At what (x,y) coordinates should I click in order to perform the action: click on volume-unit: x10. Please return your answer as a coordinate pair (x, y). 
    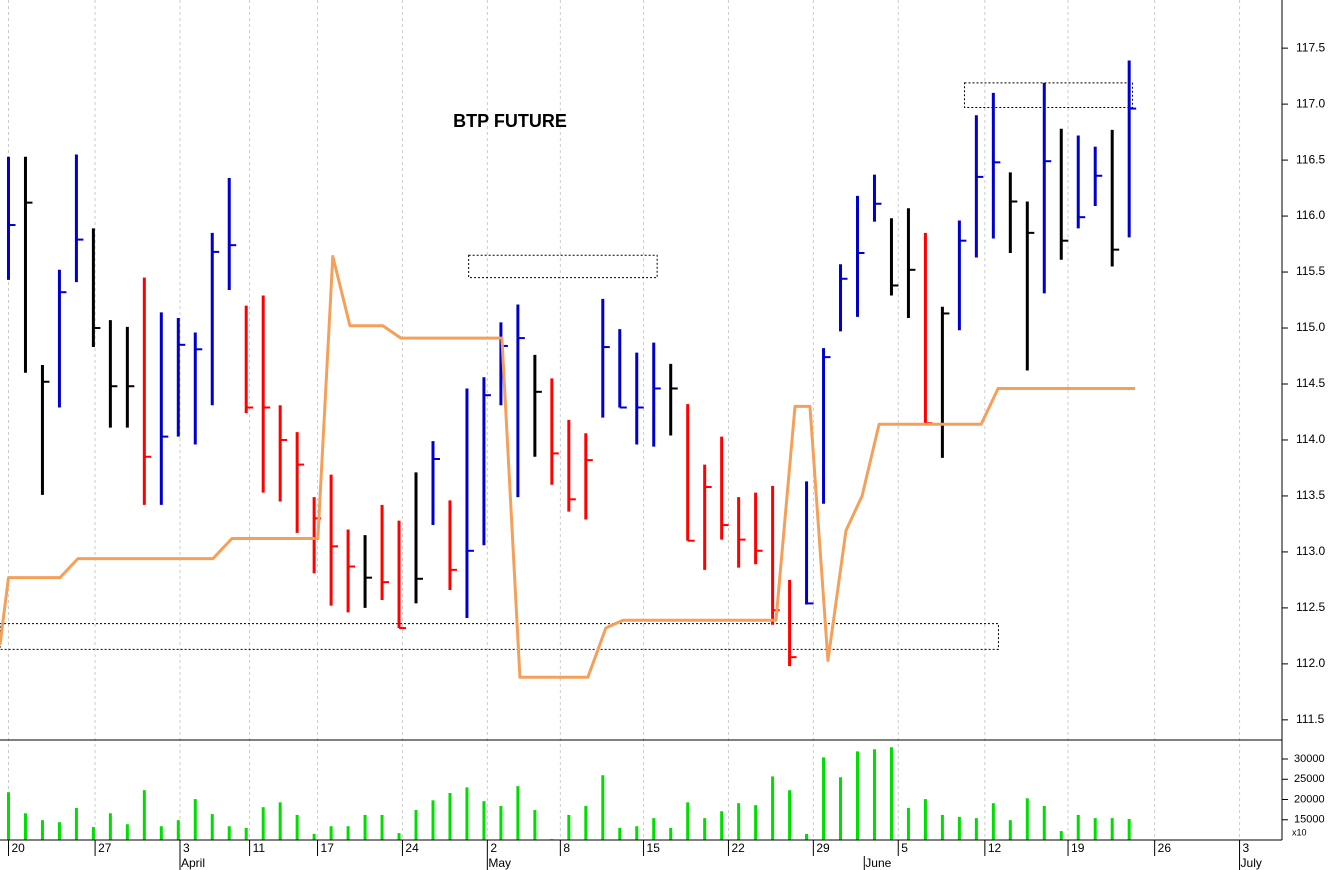
    Looking at the image, I should click on (1299, 832).